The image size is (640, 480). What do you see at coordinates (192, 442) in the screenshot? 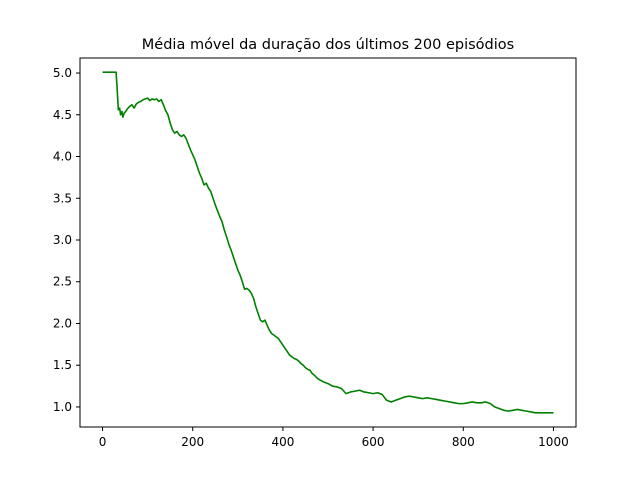
I see `x-tick-label: 200` at bounding box center [192, 442].